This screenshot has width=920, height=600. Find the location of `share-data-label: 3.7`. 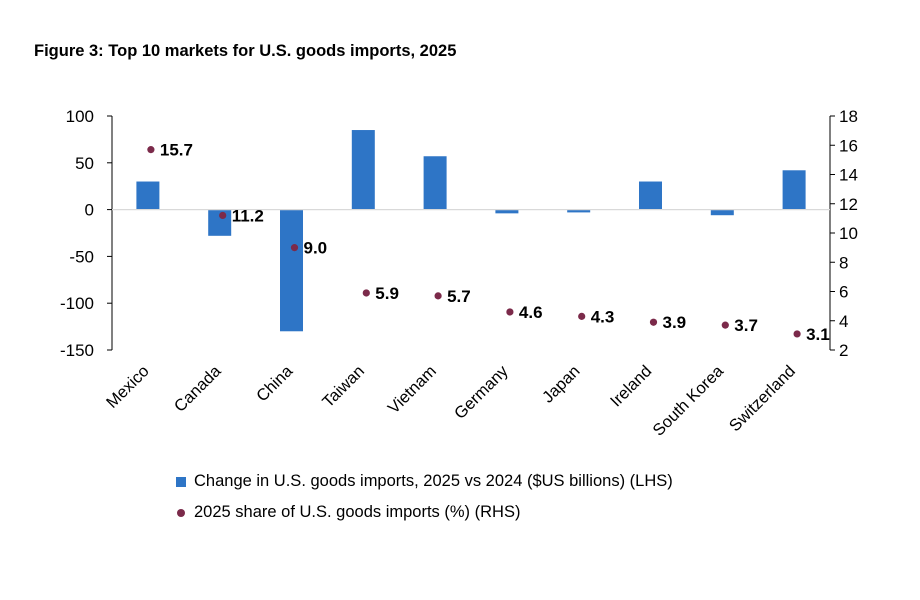

share-data-label: 3.7 is located at coordinates (746, 325).